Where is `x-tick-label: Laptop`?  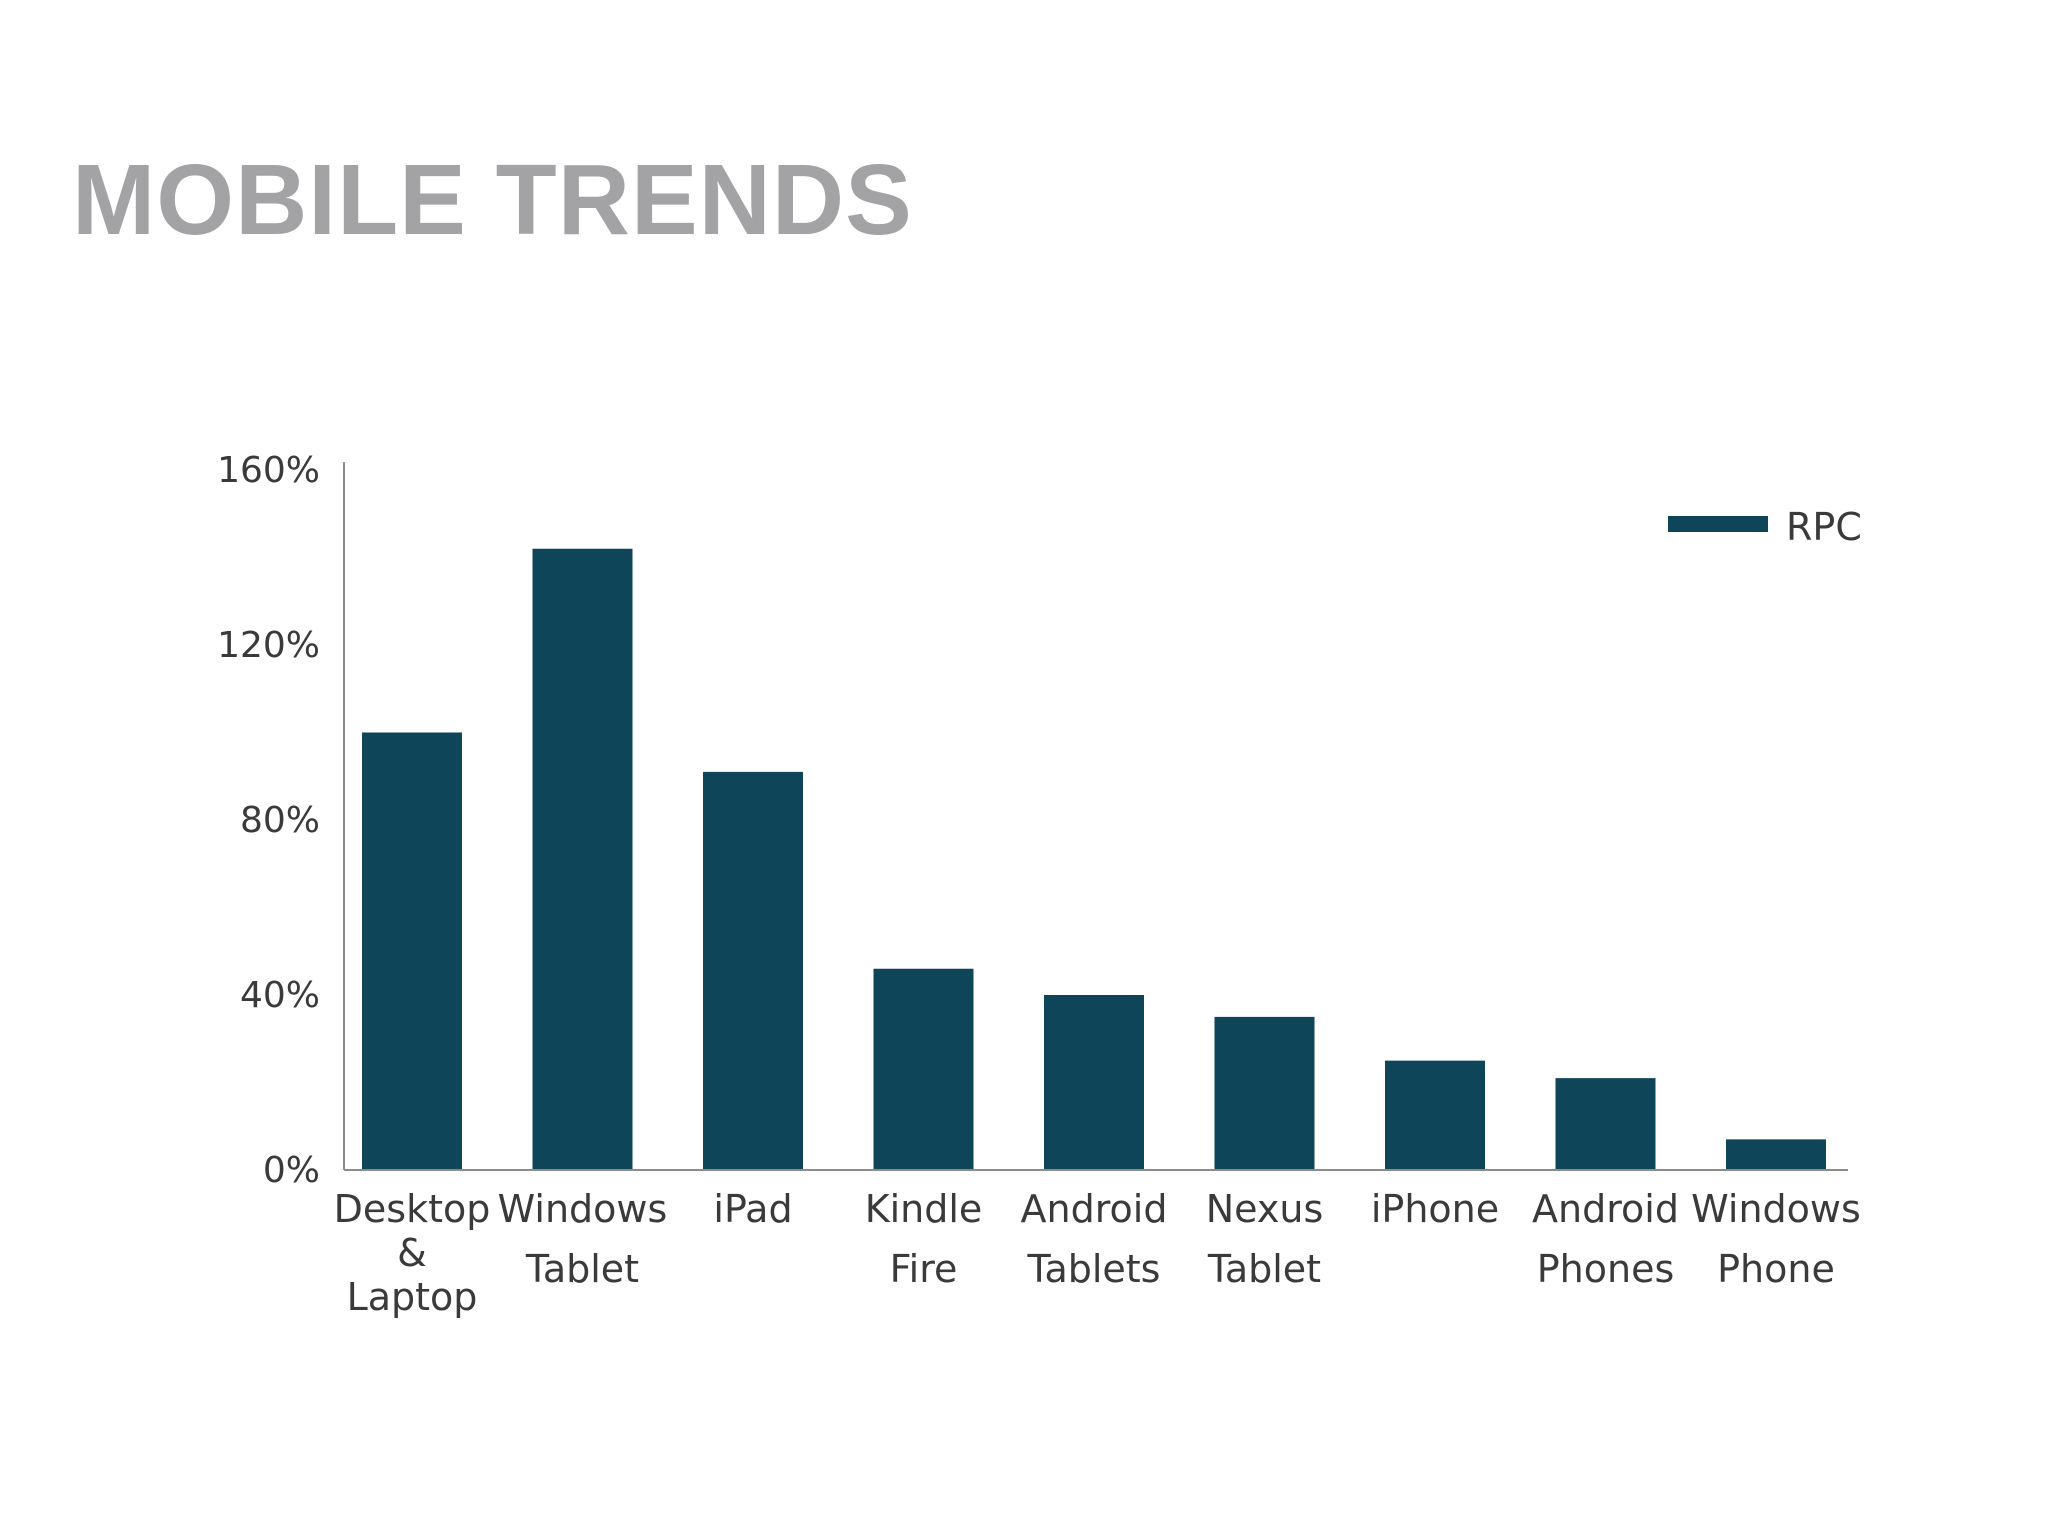 x-tick-label: Laptop is located at coordinates (412, 1297).